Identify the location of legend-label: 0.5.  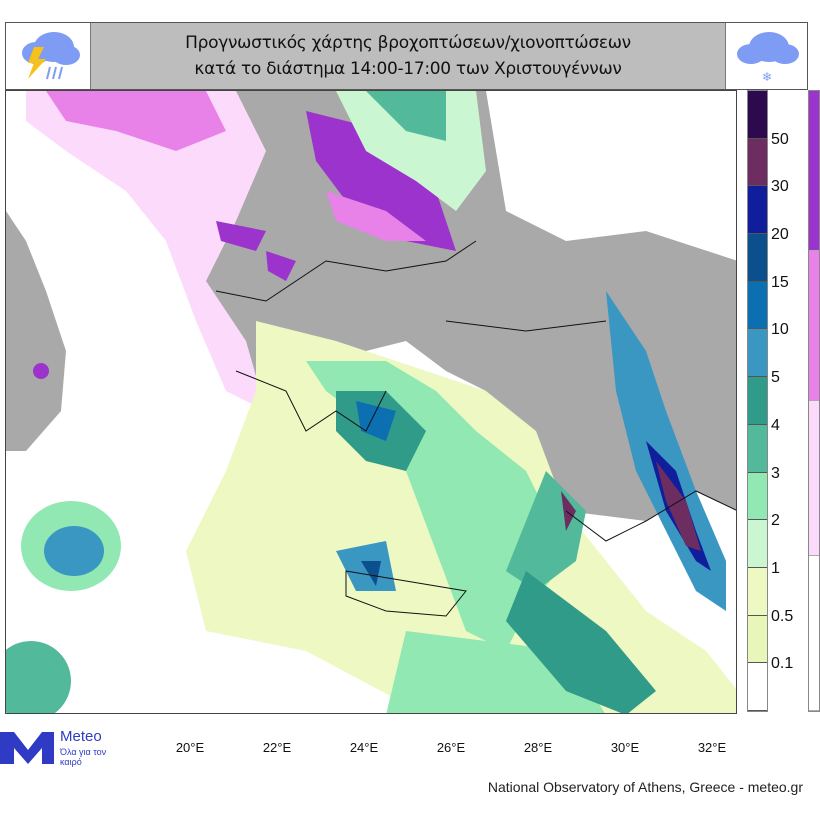
(782, 616).